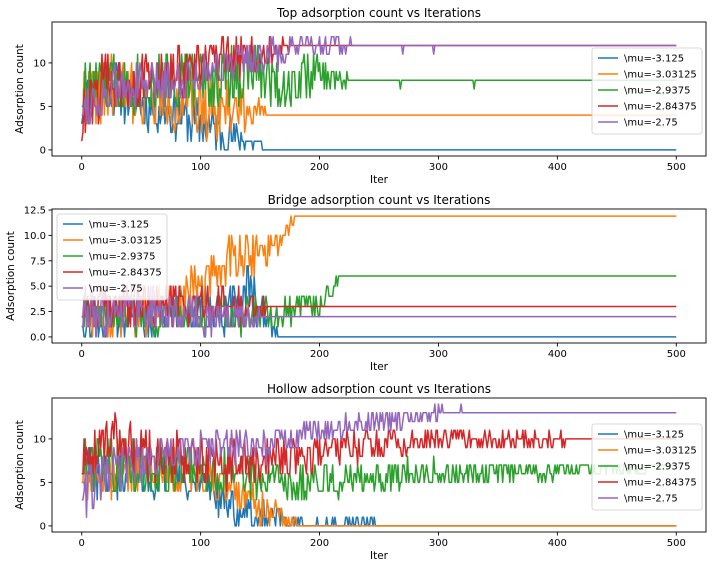 The image size is (712, 568). What do you see at coordinates (35, 236) in the screenshot?
I see `y-tick-label: 10.0` at bounding box center [35, 236].